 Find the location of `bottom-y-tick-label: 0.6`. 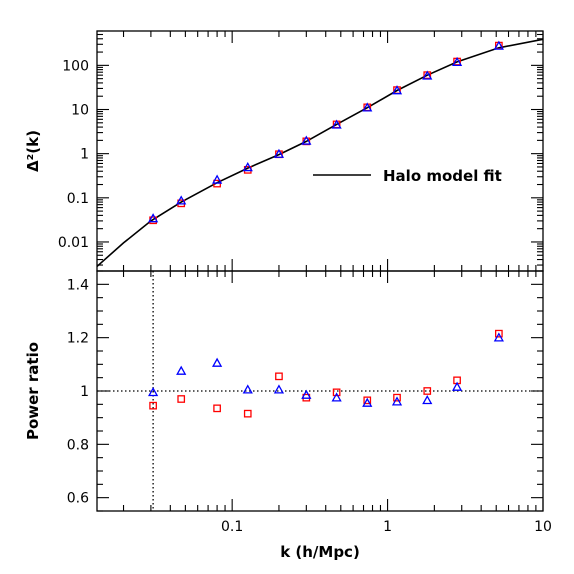

bottom-y-tick-label: 0.6 is located at coordinates (78, 499).